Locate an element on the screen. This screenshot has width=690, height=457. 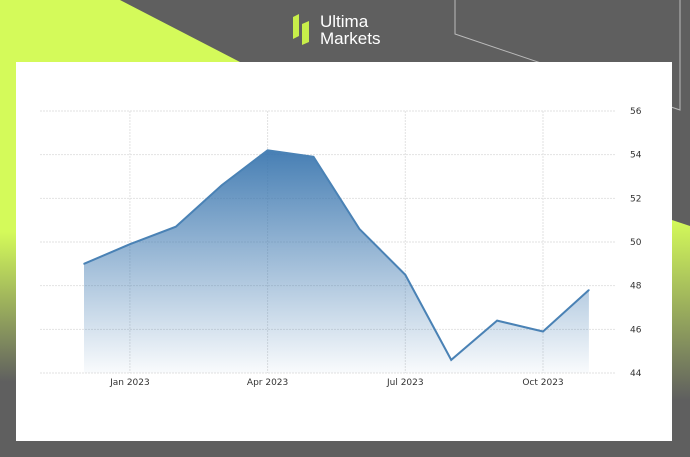
logo-line2: Markets is located at coordinates (350, 38).